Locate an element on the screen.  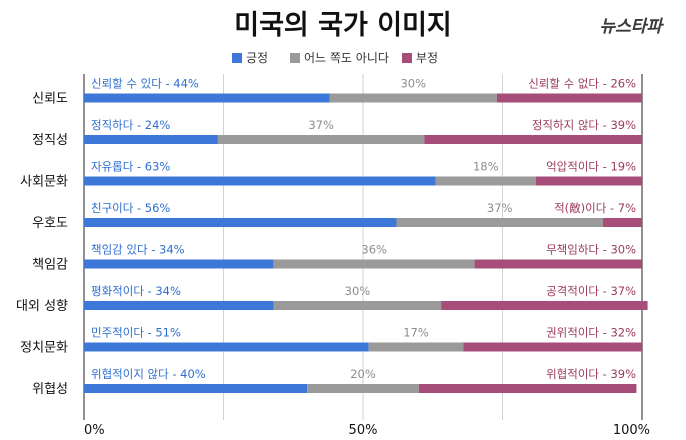
label-neutral-3: 37% is located at coordinates (500, 208).